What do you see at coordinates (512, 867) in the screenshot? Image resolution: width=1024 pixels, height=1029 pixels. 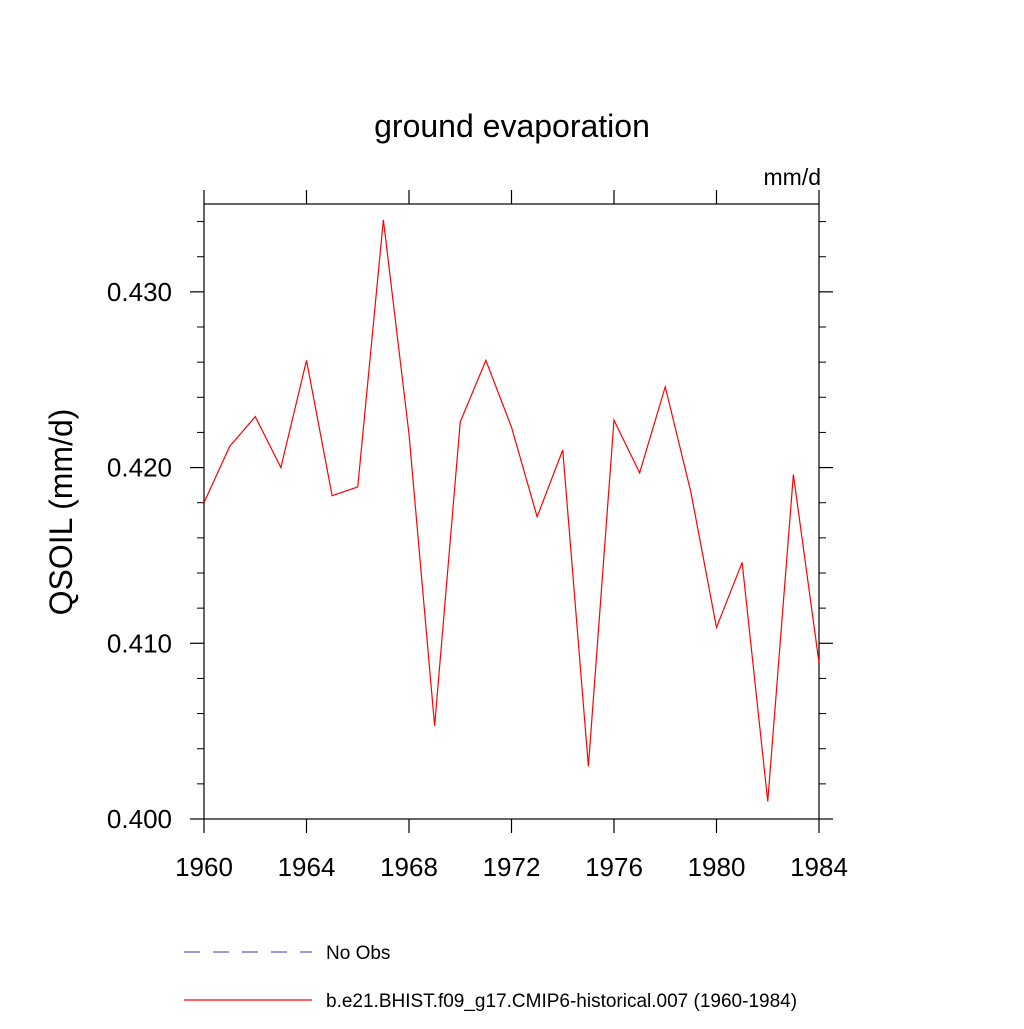 I see `x-tick-label: 1972` at bounding box center [512, 867].